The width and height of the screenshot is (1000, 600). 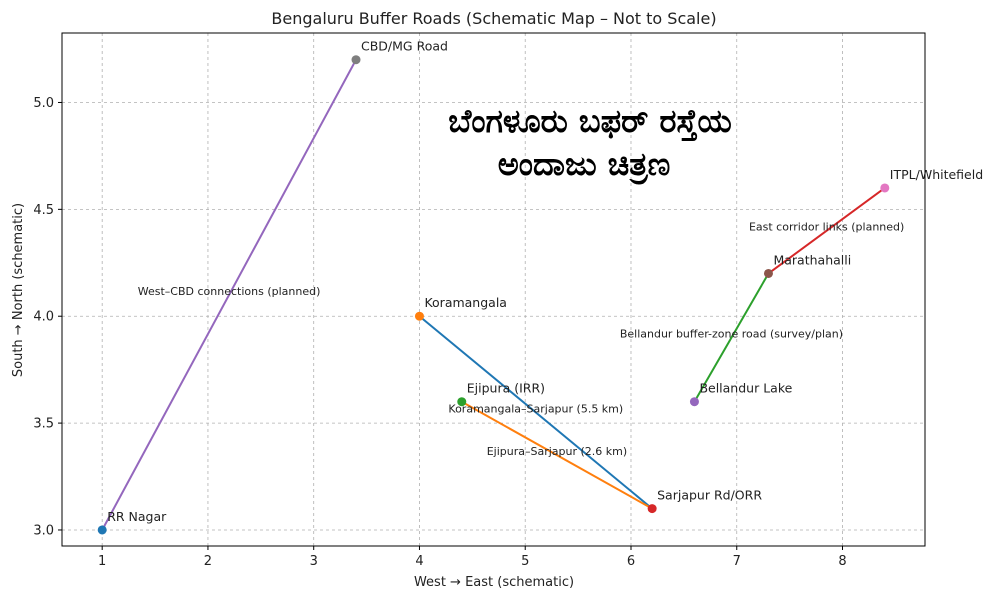 What do you see at coordinates (208, 561) in the screenshot?
I see `x-tick-label: 2` at bounding box center [208, 561].